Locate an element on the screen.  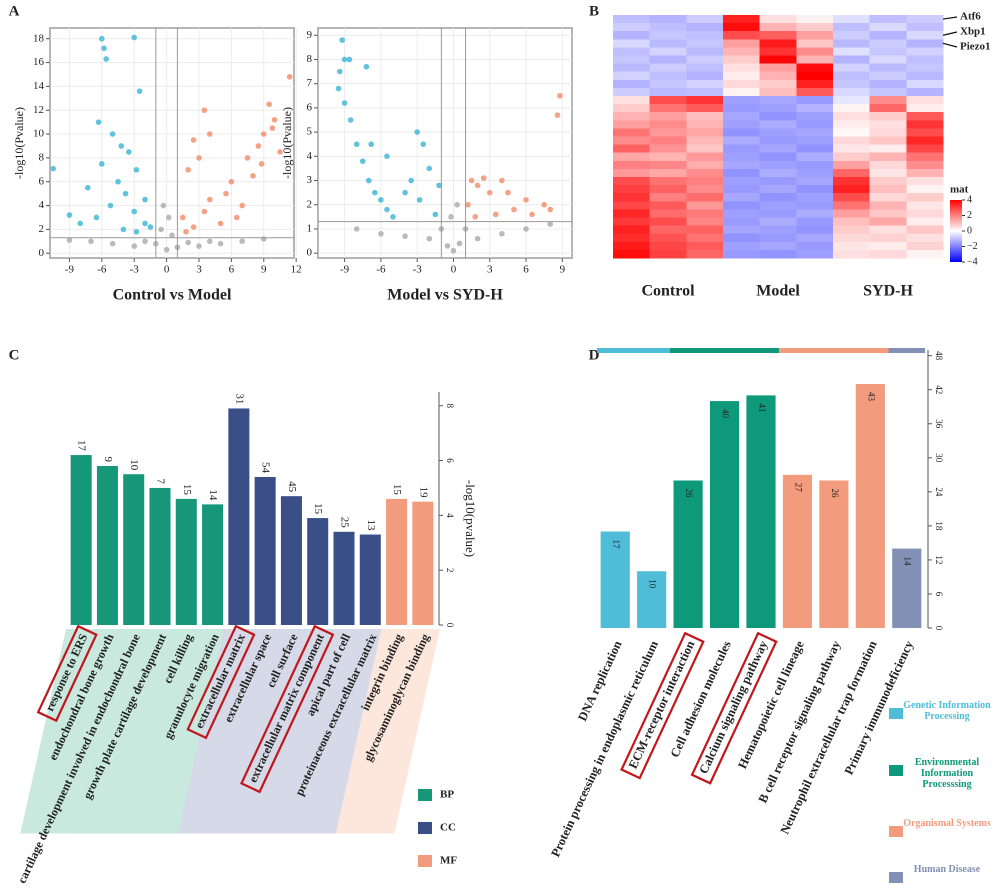
count-label: 45 is located at coordinates (292, 487).